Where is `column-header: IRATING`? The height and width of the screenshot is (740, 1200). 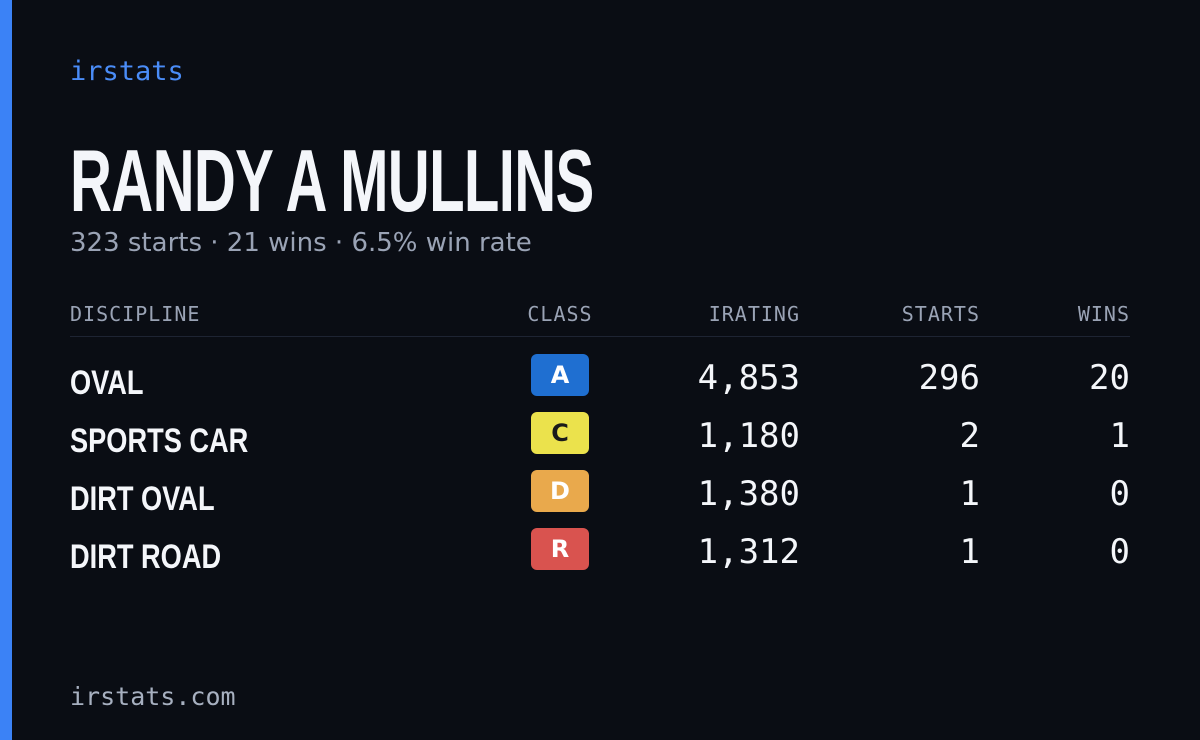
column-header: IRATING is located at coordinates (754, 314).